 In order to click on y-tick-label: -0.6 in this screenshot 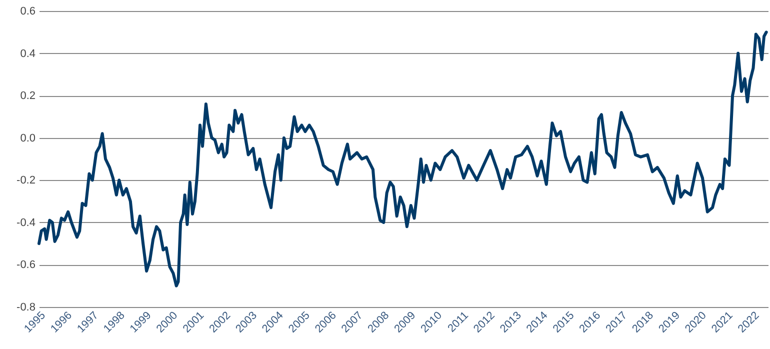, I will do `click(26, 265)`.